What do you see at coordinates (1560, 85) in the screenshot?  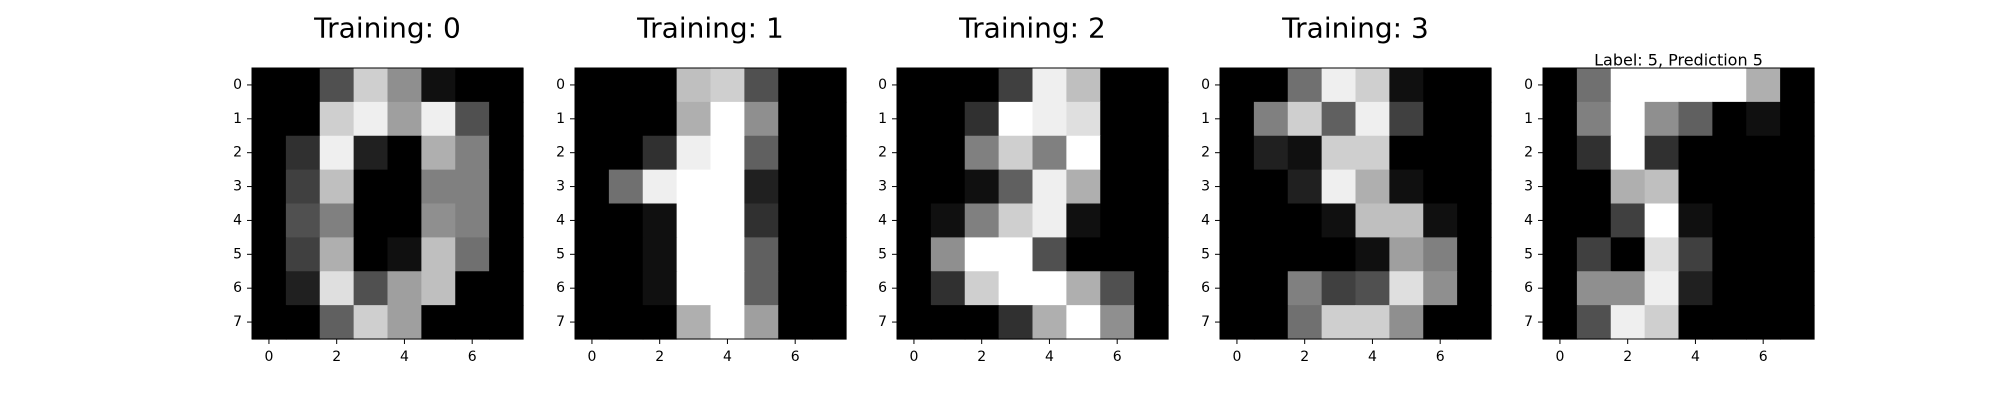 I see `pixel-r0-c0` at bounding box center [1560, 85].